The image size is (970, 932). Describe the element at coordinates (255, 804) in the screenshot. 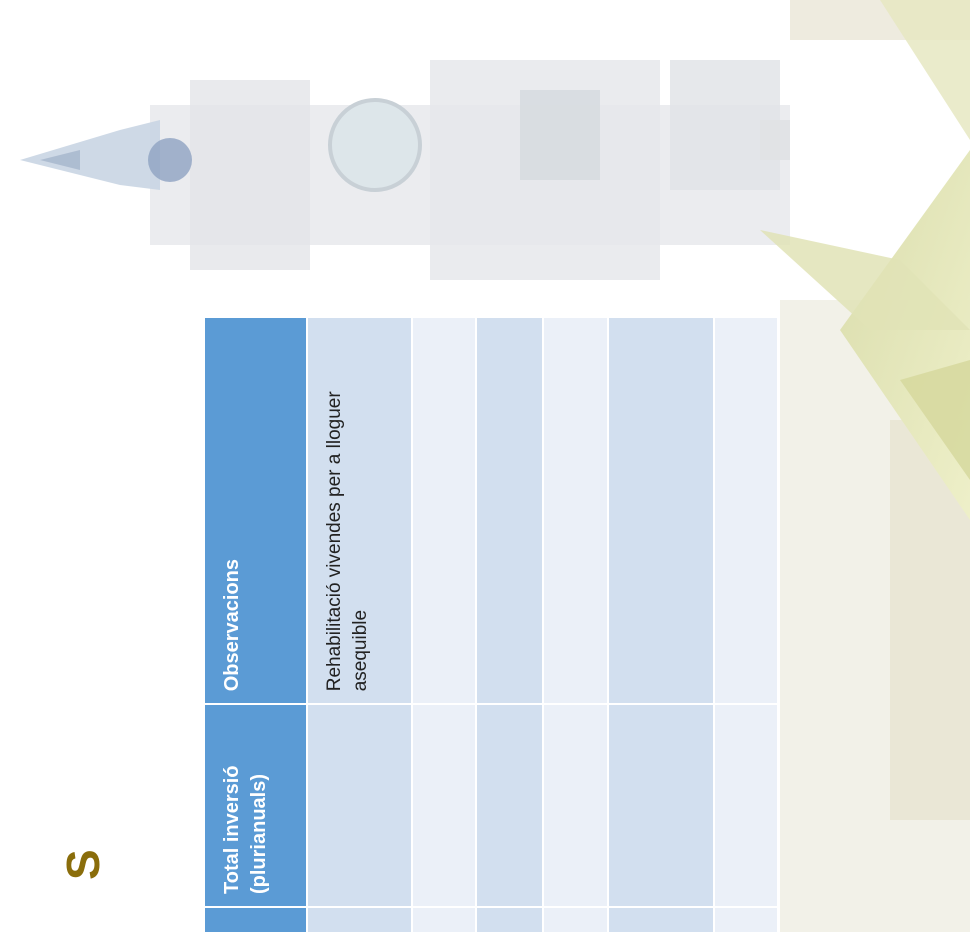

I see `header-total-investment: Total inversió (plurianuals)` at that location.